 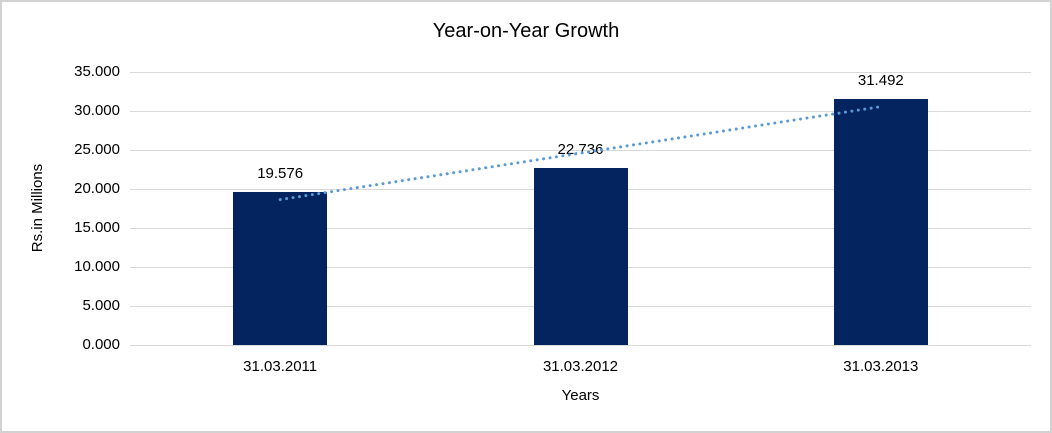 What do you see at coordinates (97, 71) in the screenshot?
I see `y-tick-label: 35.000` at bounding box center [97, 71].